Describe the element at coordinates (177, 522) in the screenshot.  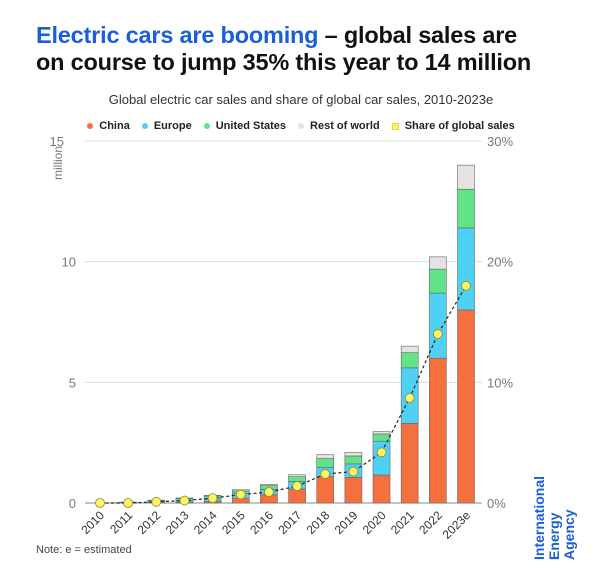
I see `x-tick-label: 2013` at that location.